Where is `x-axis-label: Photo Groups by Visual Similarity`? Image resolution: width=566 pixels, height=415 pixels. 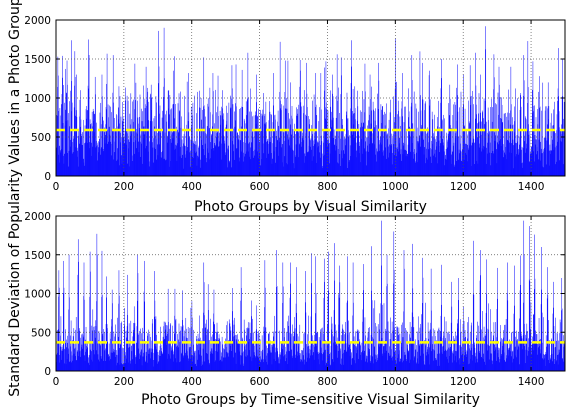
x-axis-label: Photo Groups by Visual Similarity is located at coordinates (310, 207).